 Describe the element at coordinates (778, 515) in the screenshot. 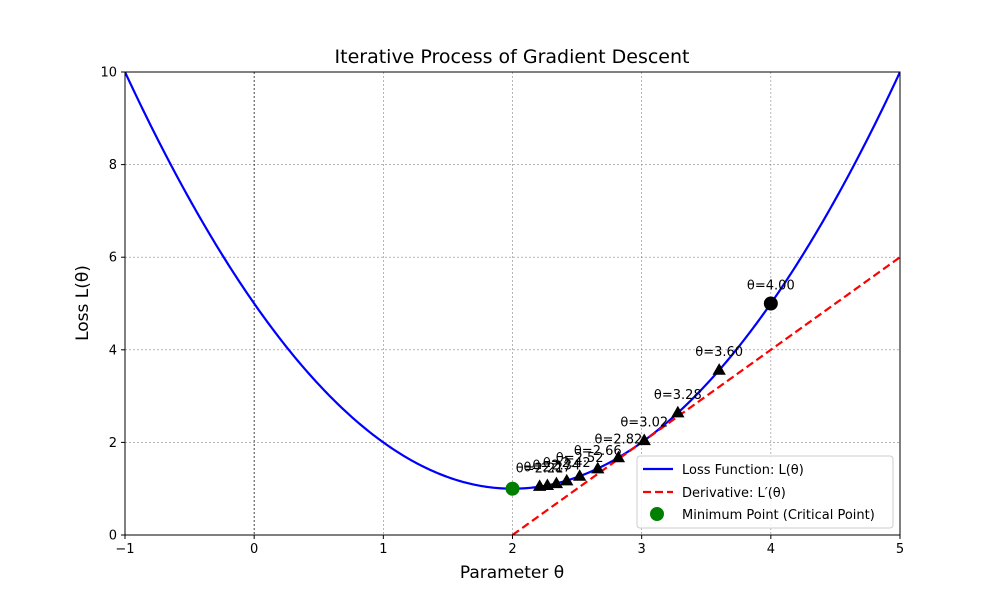

I see `legend-minimum-label: Minimum Point (Critical Point)` at that location.